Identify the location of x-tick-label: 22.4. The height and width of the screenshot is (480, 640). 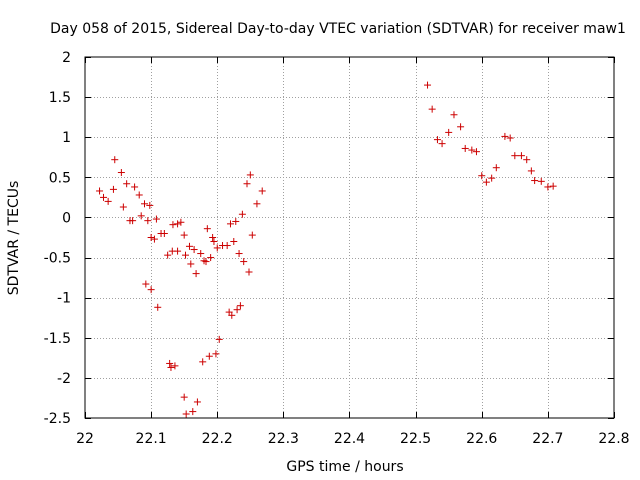
(349, 439).